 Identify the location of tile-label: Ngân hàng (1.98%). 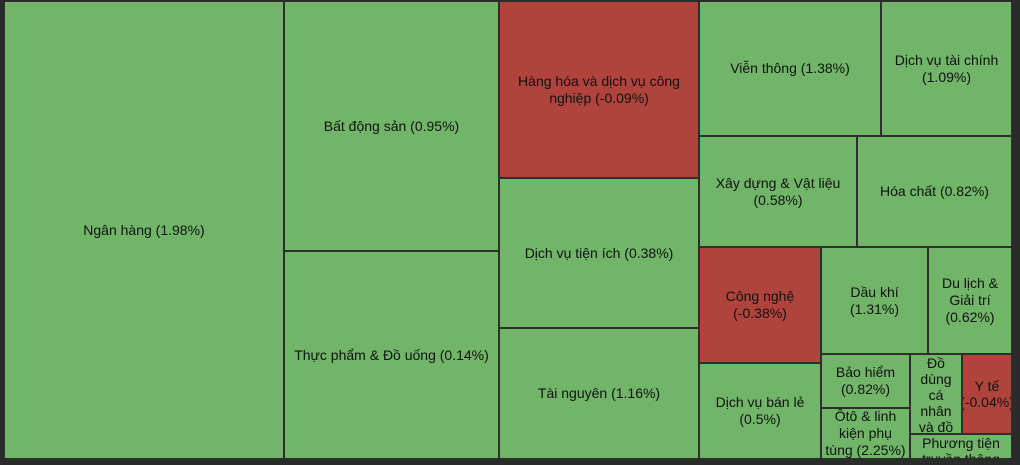
(144, 229).